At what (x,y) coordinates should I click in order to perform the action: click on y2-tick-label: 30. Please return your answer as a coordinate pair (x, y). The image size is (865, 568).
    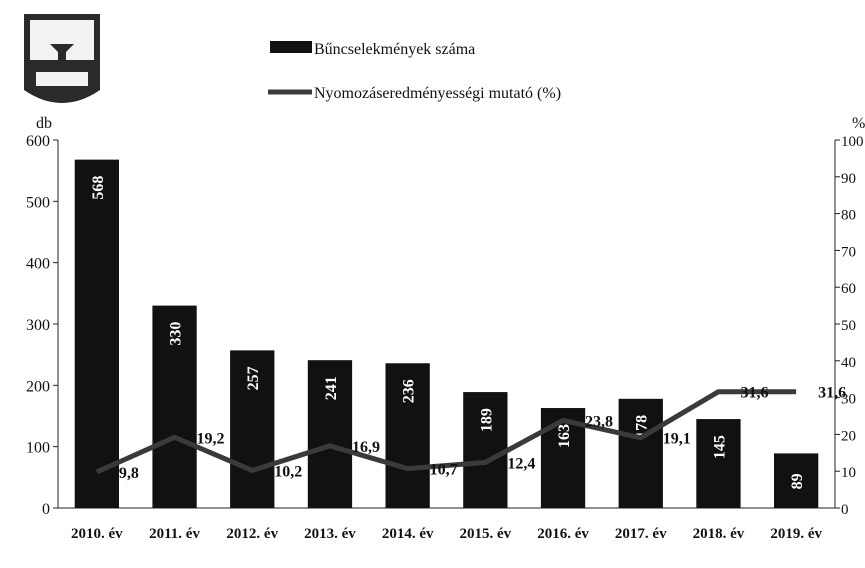
    Looking at the image, I should click on (848, 400).